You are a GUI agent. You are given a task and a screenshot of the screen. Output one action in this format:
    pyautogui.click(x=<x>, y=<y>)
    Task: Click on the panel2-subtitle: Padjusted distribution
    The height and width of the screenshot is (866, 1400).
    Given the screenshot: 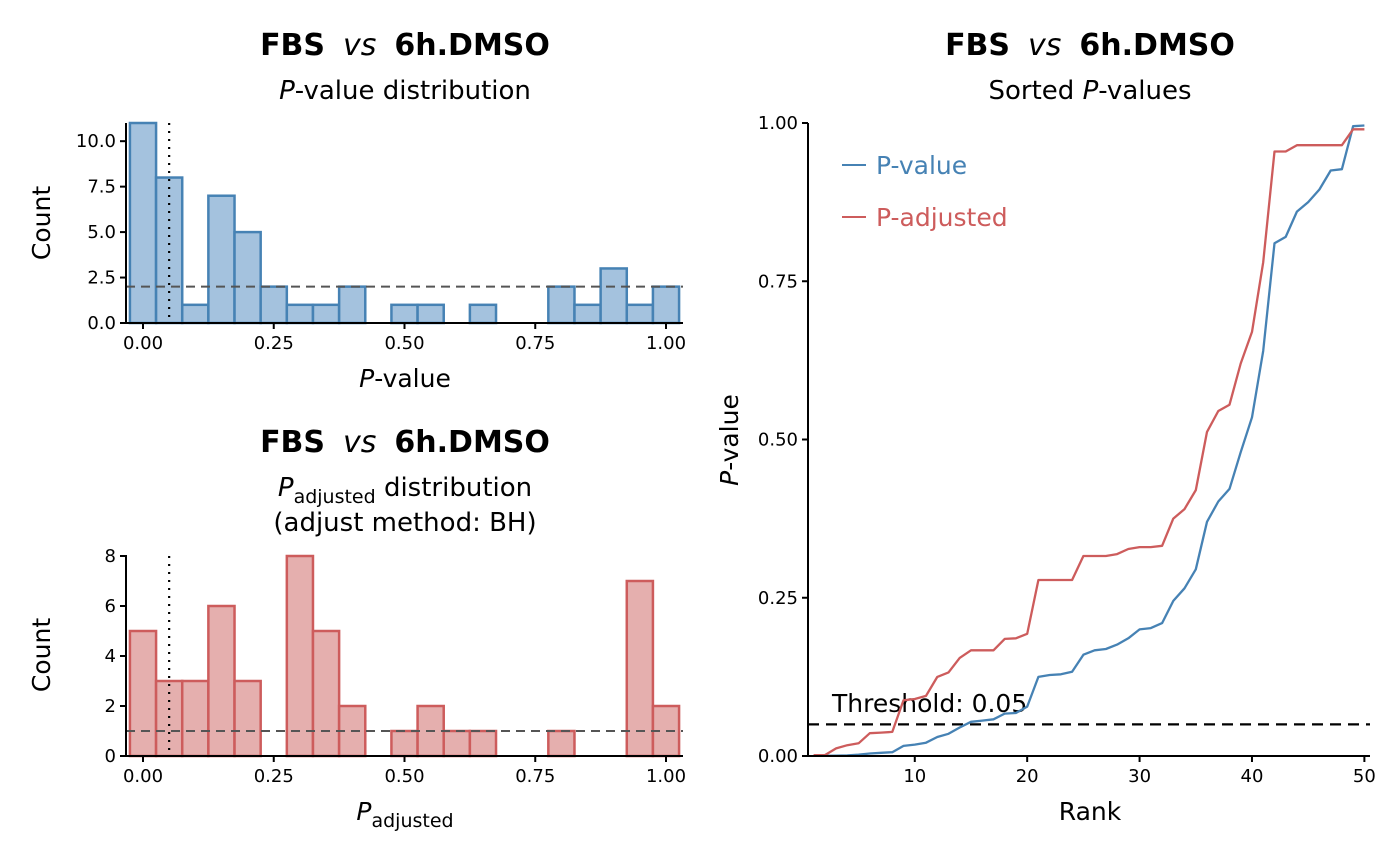 What is the action you would take?
    pyautogui.click(x=405, y=490)
    